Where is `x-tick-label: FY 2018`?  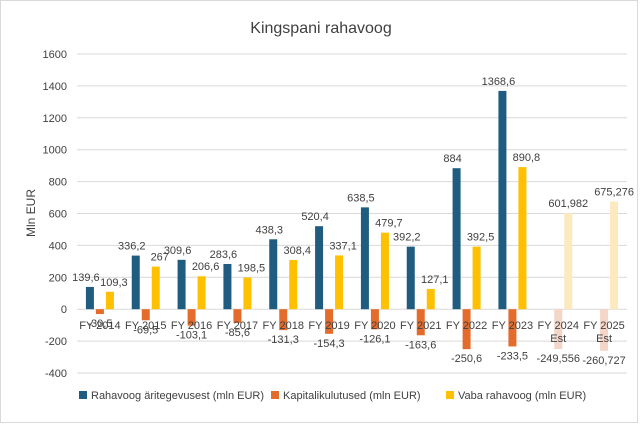
x-tick-label: FY 2018 is located at coordinates (283, 326).